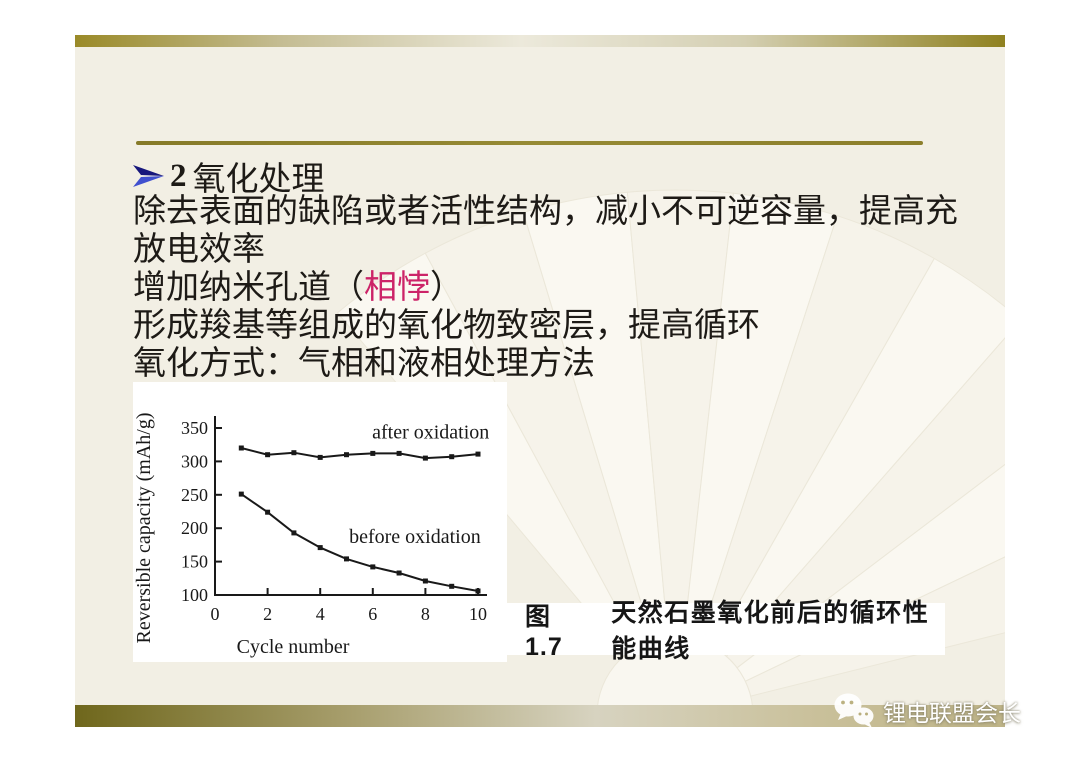  I want to click on body-line: 形成羧基等组成的氧化物致密层，提高循环, so click(446, 326).